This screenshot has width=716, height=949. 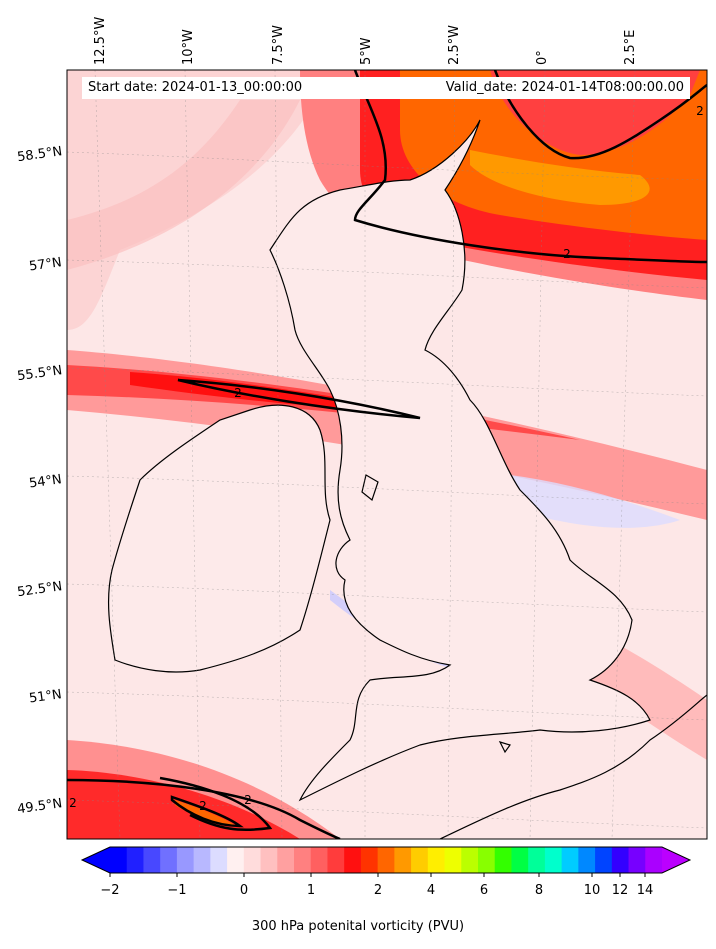 I want to click on valid-date: Valid_date: 2024-01-14T08:00:00.00, so click(x=564, y=87).